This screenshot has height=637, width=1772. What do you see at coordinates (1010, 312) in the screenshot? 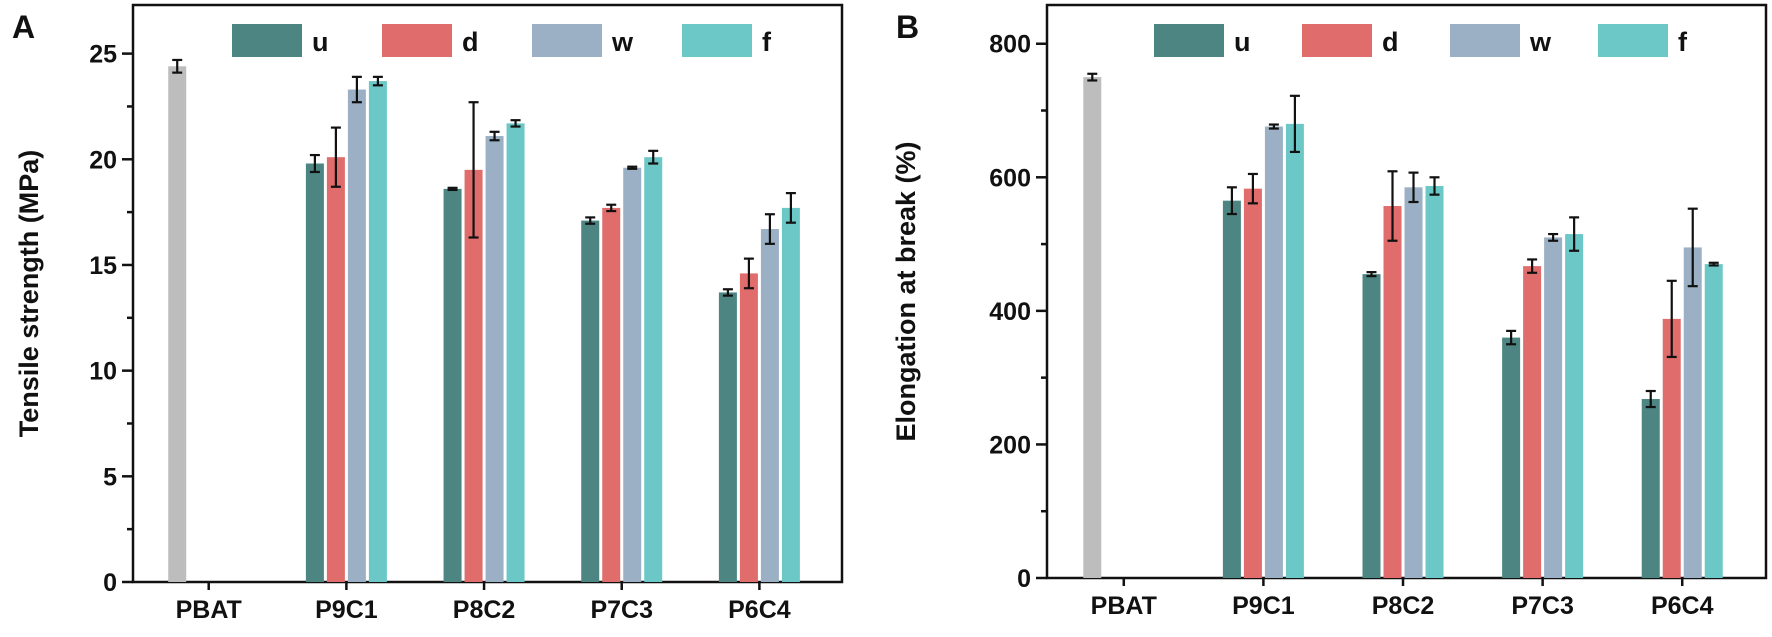
I see `y-tick-label: 400` at bounding box center [1010, 312].